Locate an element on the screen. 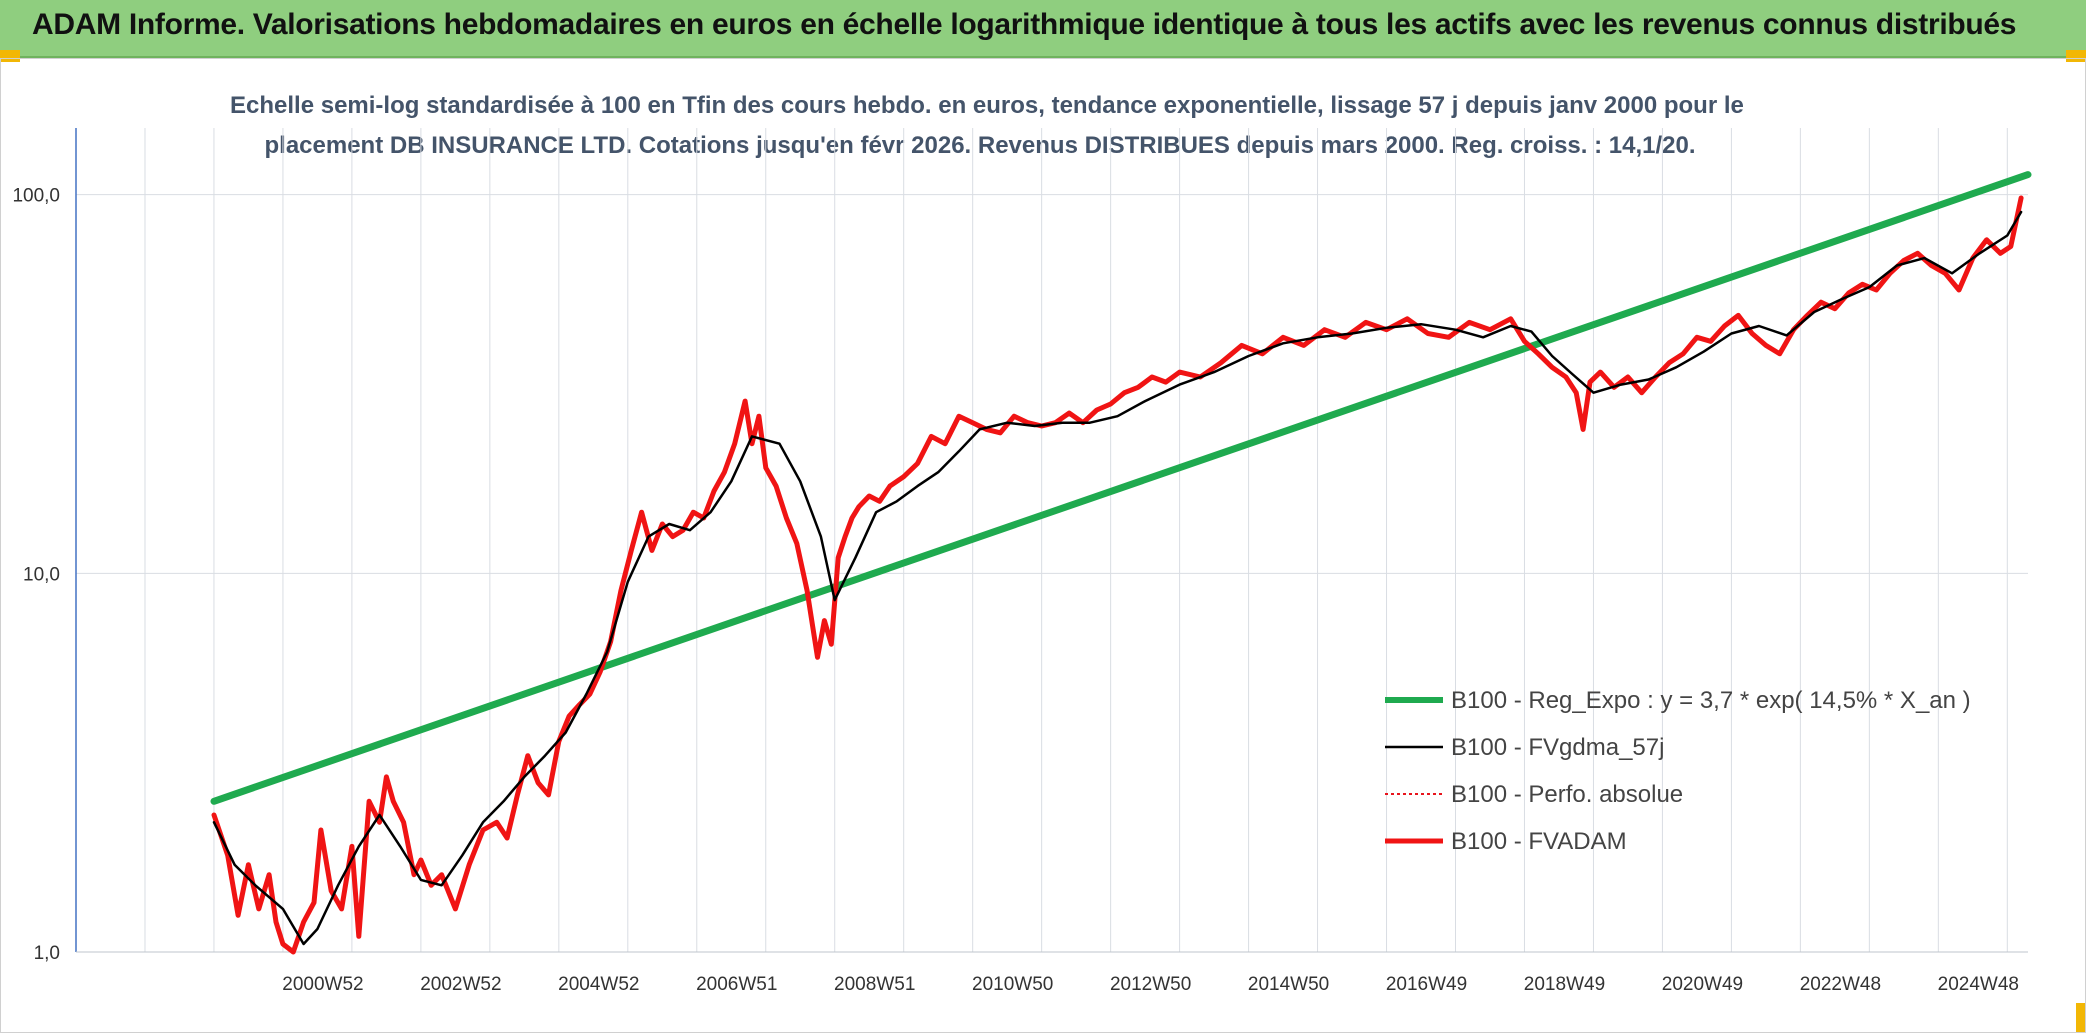 The width and height of the screenshot is (2086, 1033). legend-entry-3: B100 - FVADAM is located at coordinates (1539, 841).